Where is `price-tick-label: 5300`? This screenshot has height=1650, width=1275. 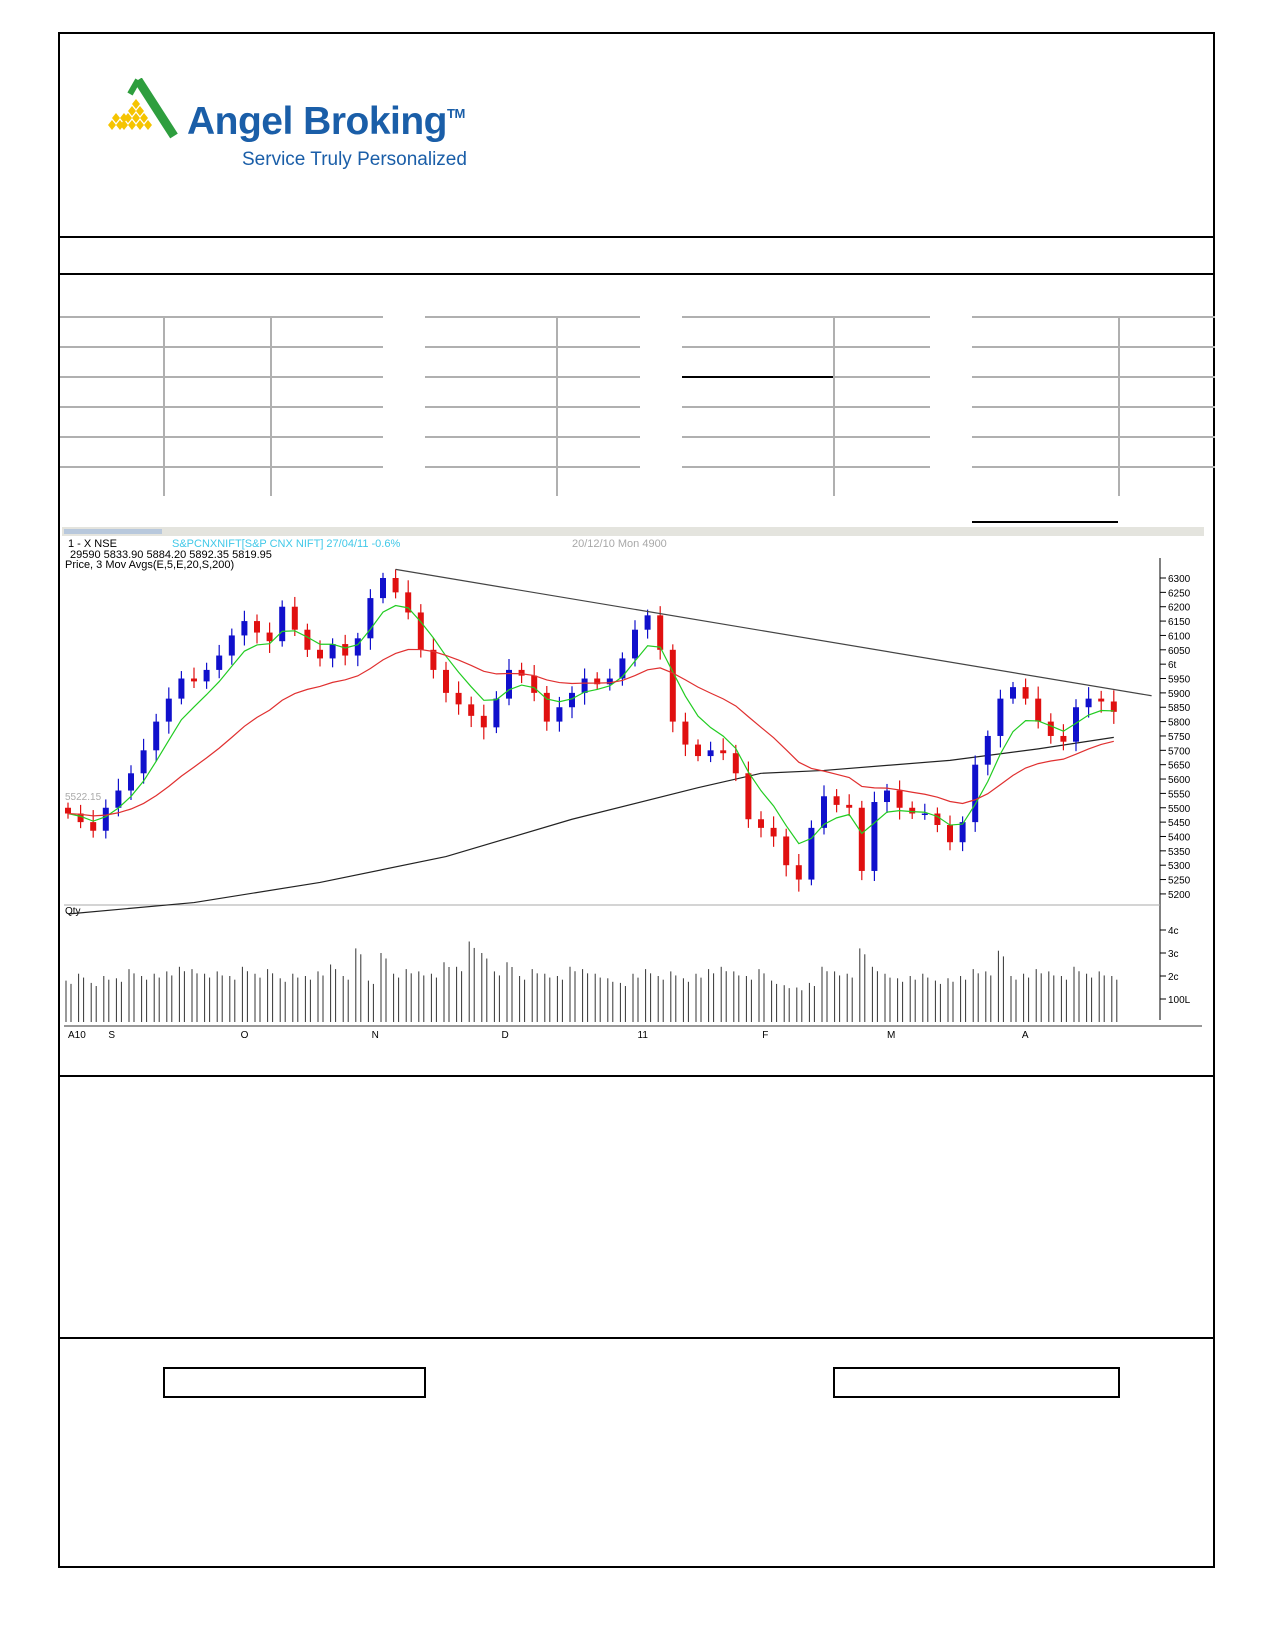
price-tick-label: 5300 is located at coordinates (1179, 866).